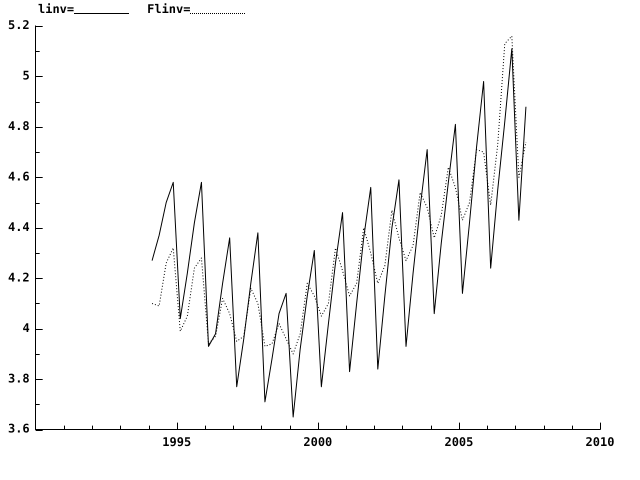  What do you see at coordinates (177, 441) in the screenshot?
I see `x-tick-label: 1995` at bounding box center [177, 441].